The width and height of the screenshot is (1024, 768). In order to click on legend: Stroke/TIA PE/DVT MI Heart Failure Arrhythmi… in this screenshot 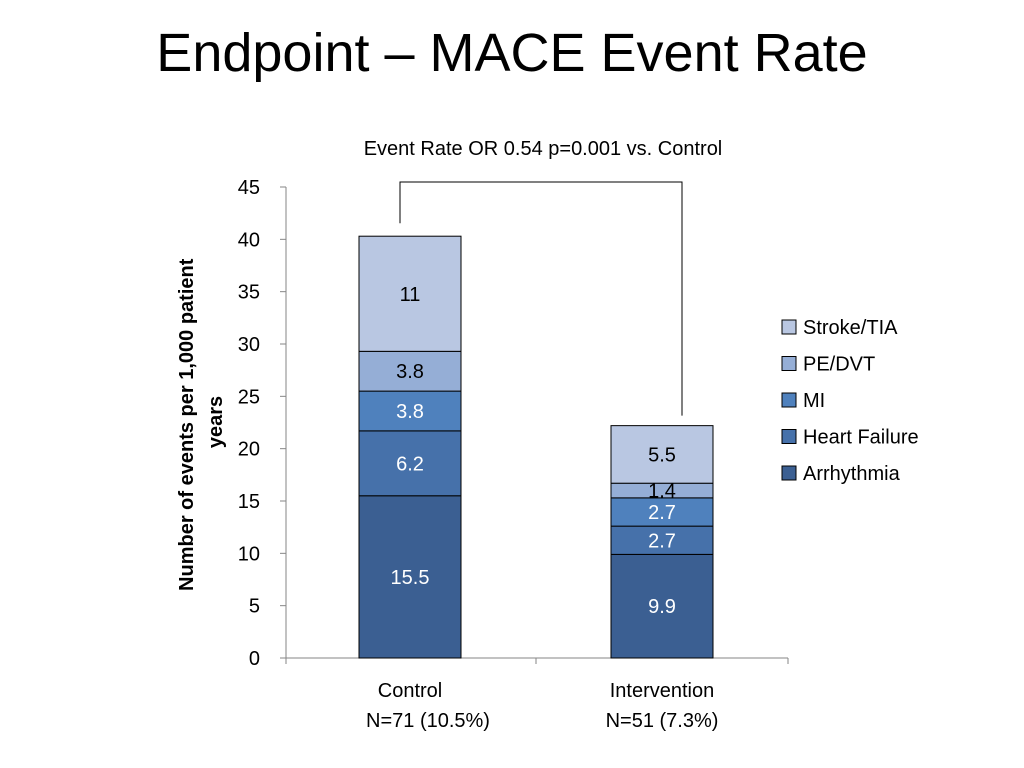, I will do `click(850, 401)`.